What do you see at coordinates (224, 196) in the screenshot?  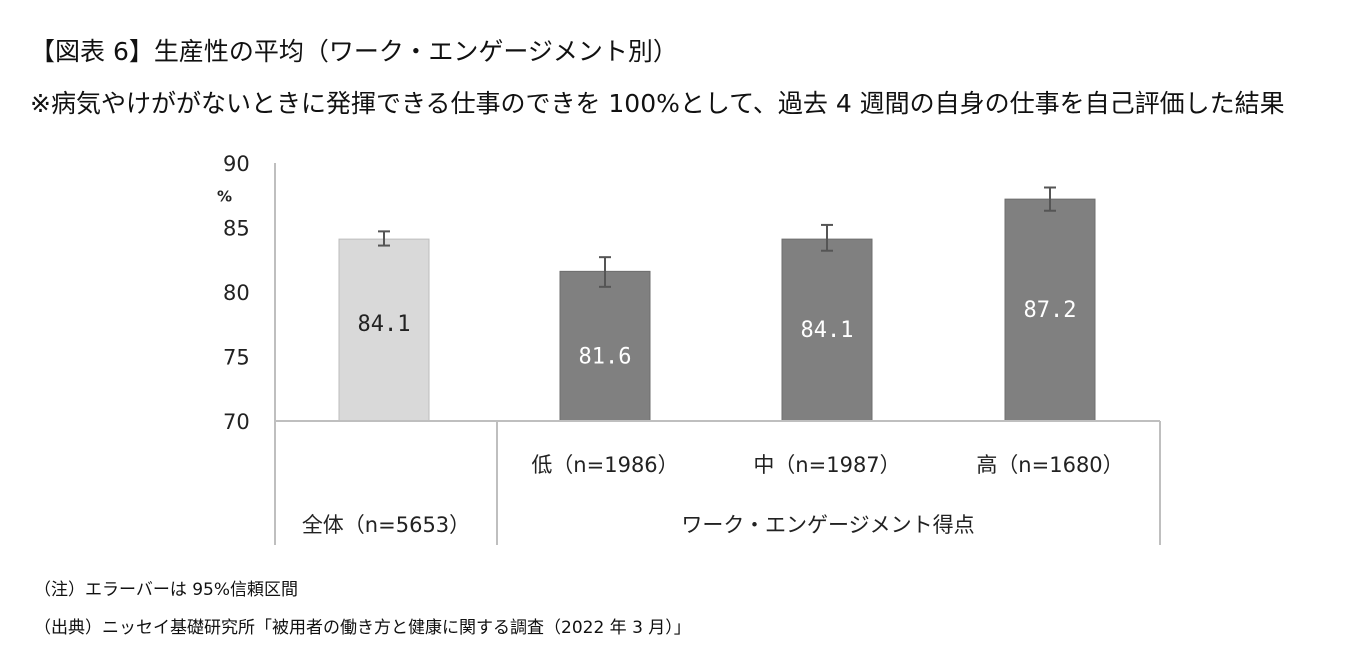 I see `y-unit-label: %` at bounding box center [224, 196].